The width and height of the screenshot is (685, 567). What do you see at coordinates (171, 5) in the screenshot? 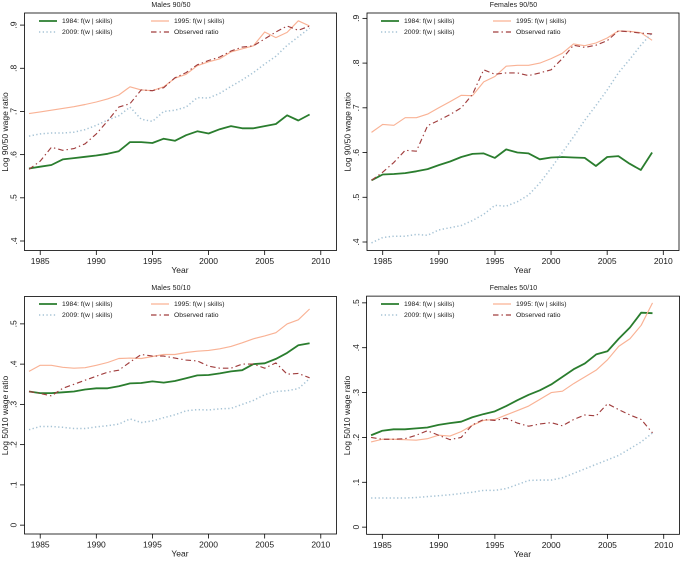
I see `chart-title: Males 90/50` at bounding box center [171, 5].